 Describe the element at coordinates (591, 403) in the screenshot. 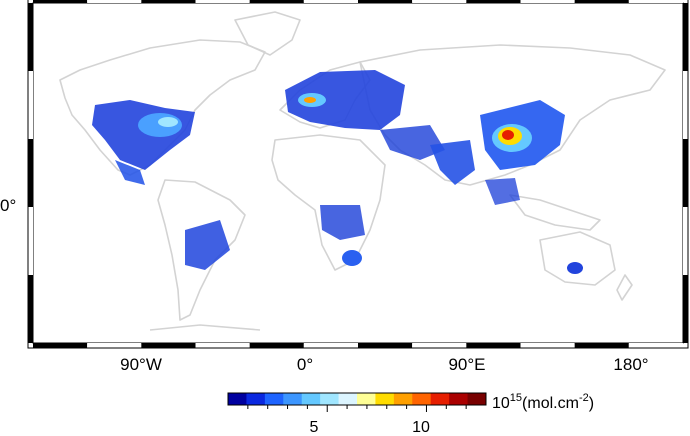

I see `unit-close: )` at that location.